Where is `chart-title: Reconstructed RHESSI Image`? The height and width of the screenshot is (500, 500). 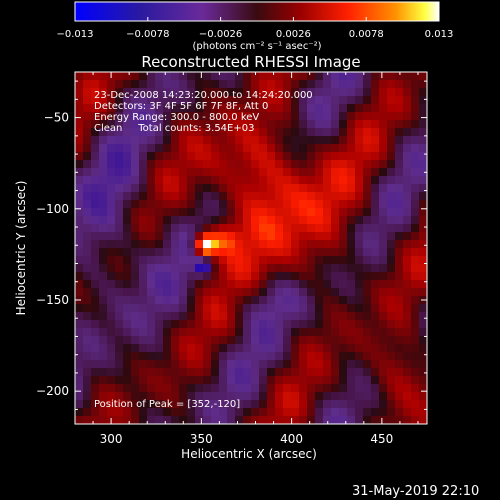 chart-title: Reconstructed RHESSI Image is located at coordinates (250, 62).